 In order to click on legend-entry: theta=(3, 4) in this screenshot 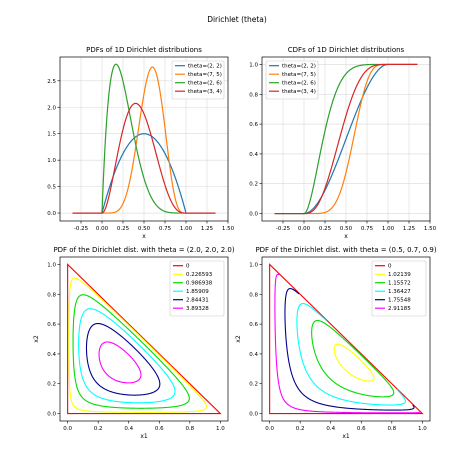, I will do `click(205, 92)`.